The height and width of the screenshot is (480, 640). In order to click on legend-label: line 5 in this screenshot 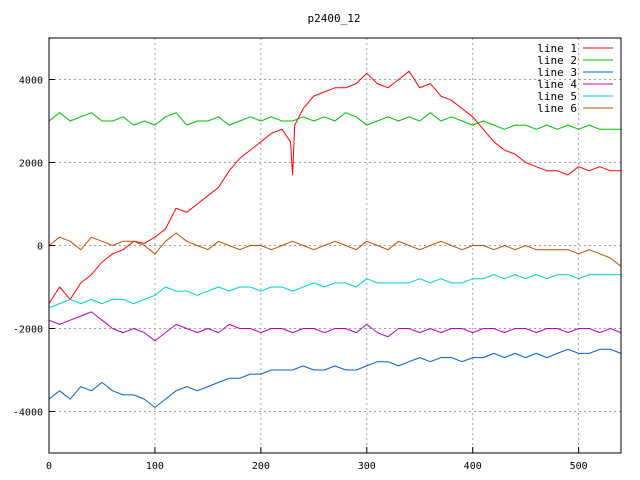, I will do `click(557, 96)`.